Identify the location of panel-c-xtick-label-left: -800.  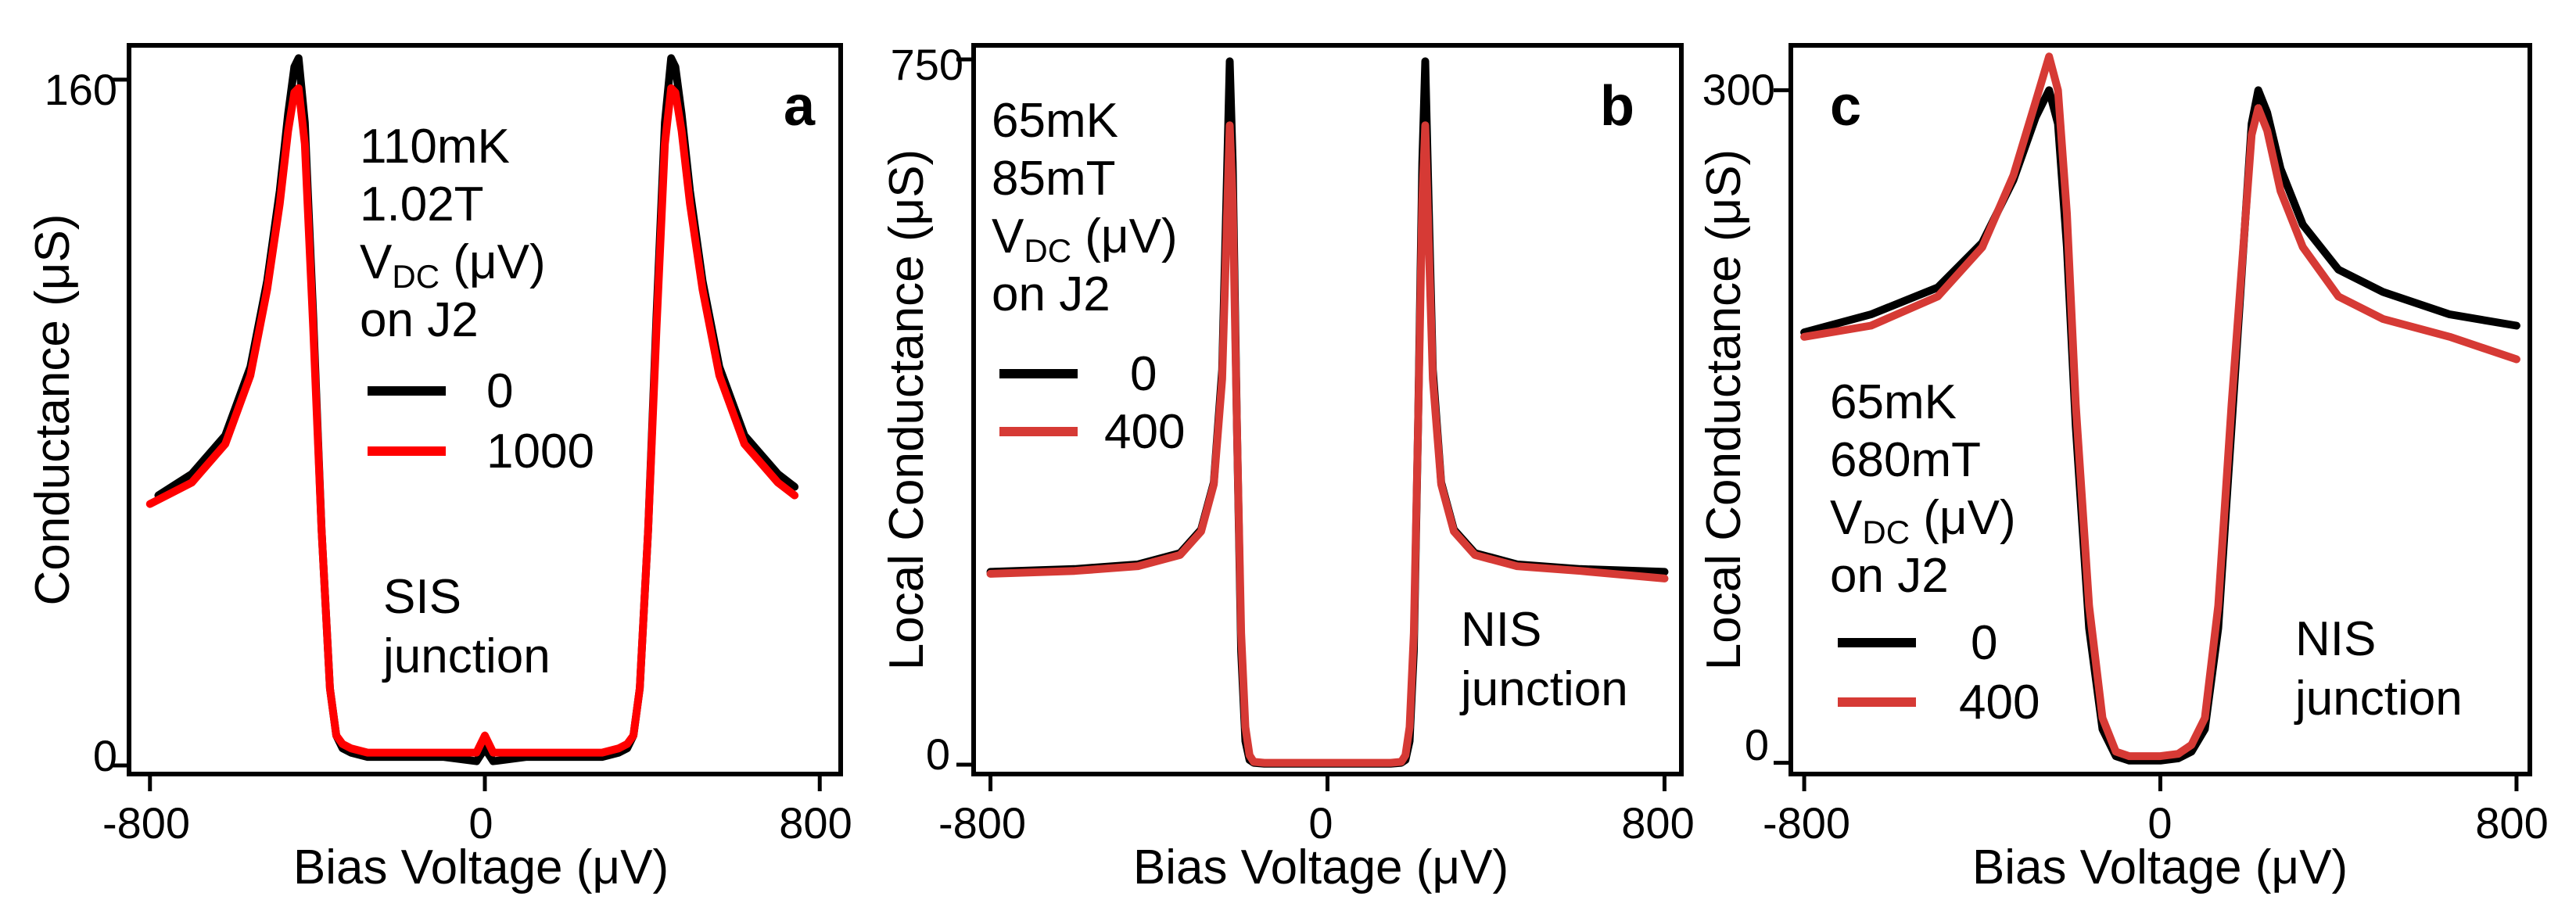
(1806, 823).